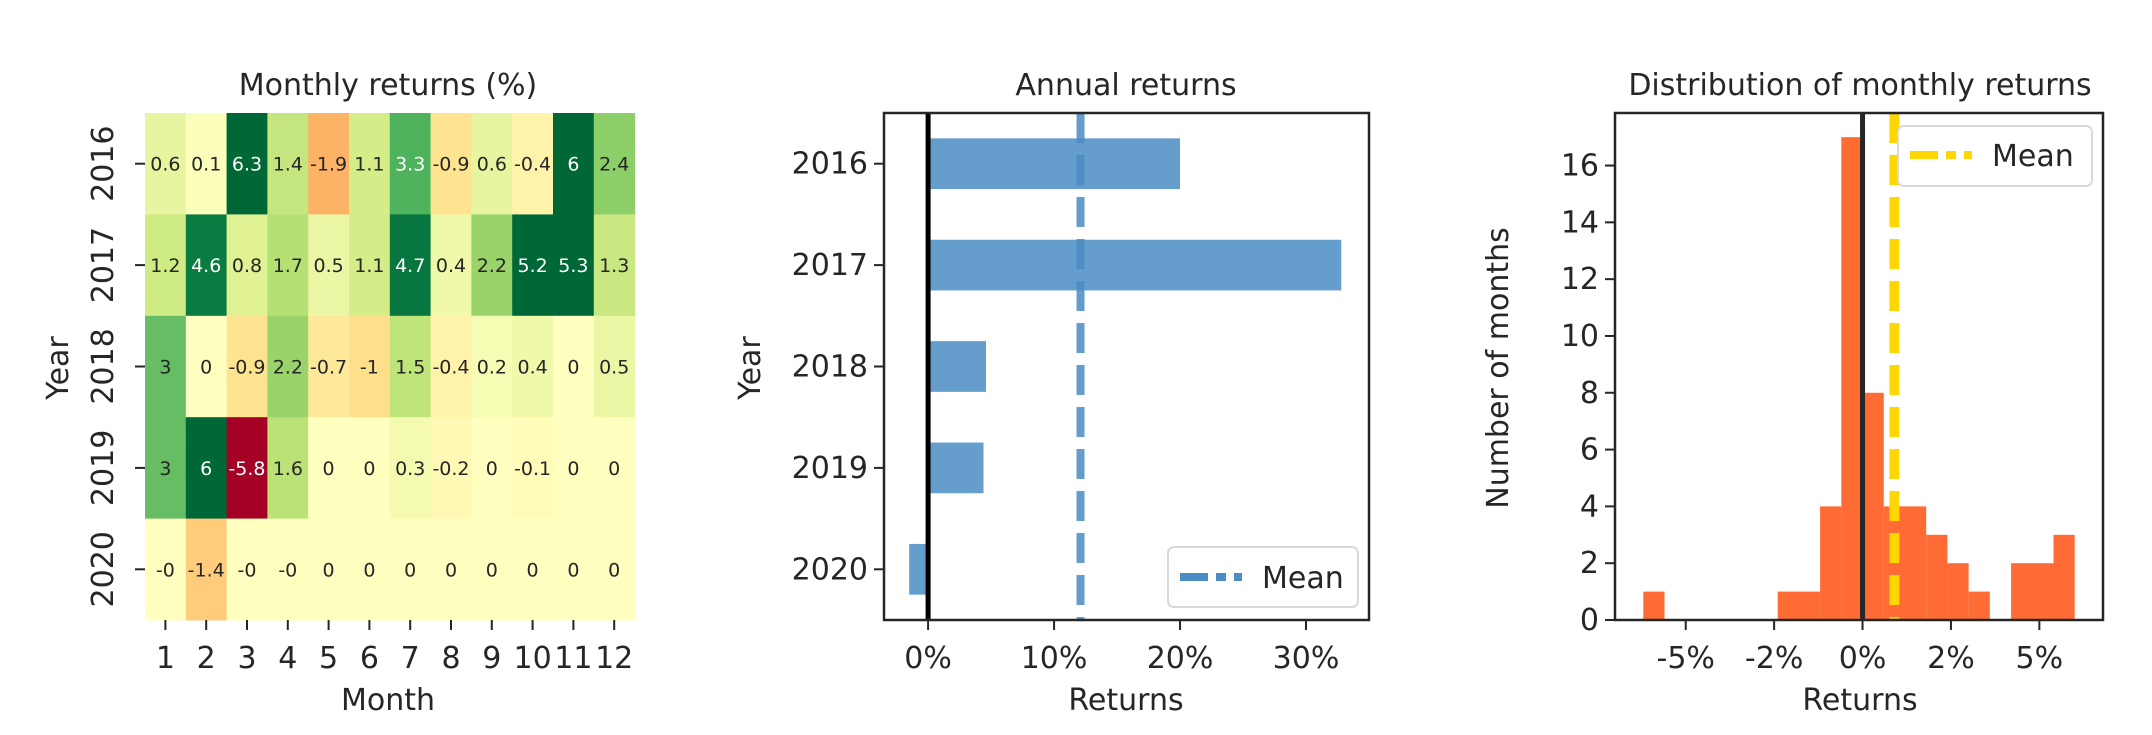  I want to click on heatmap-cell-label: 3, so click(165, 368).